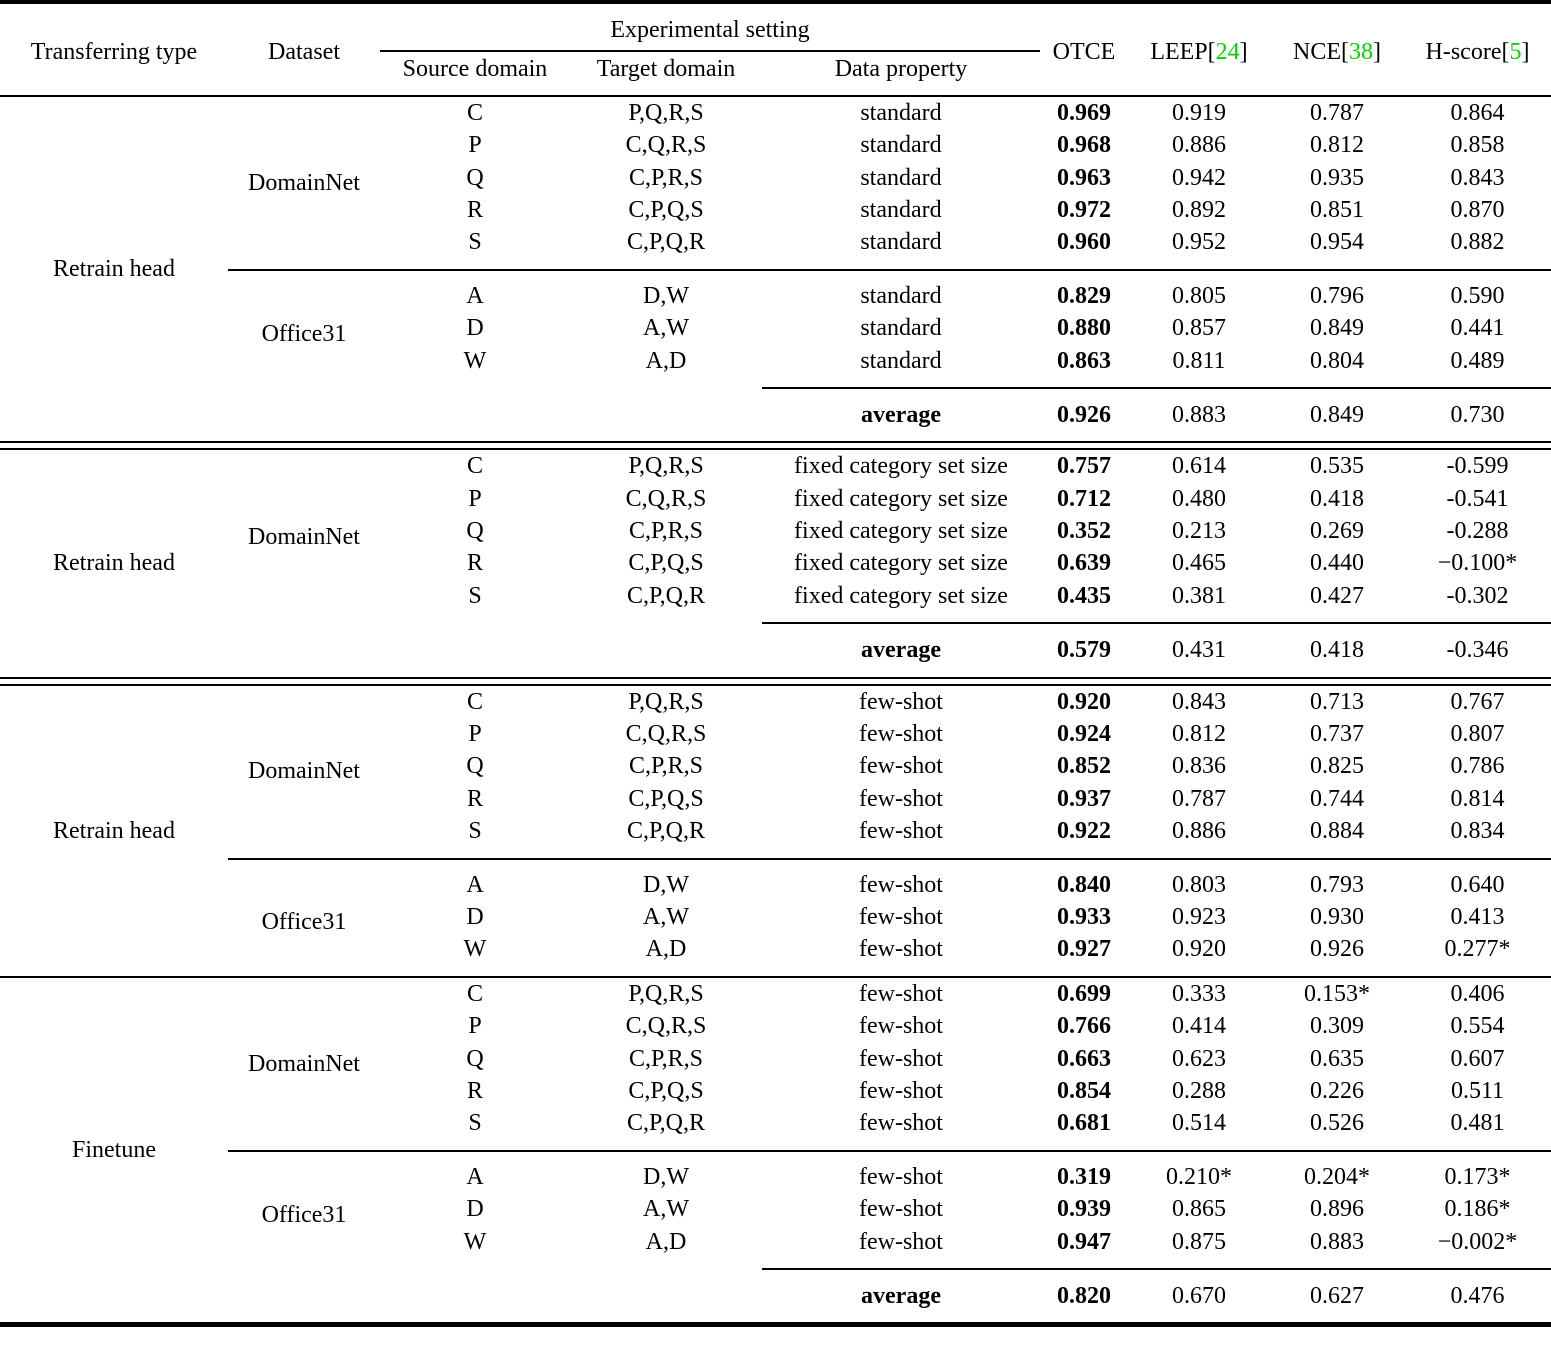  I want to click on col-header-source-domain: Source domain, so click(475, 74).